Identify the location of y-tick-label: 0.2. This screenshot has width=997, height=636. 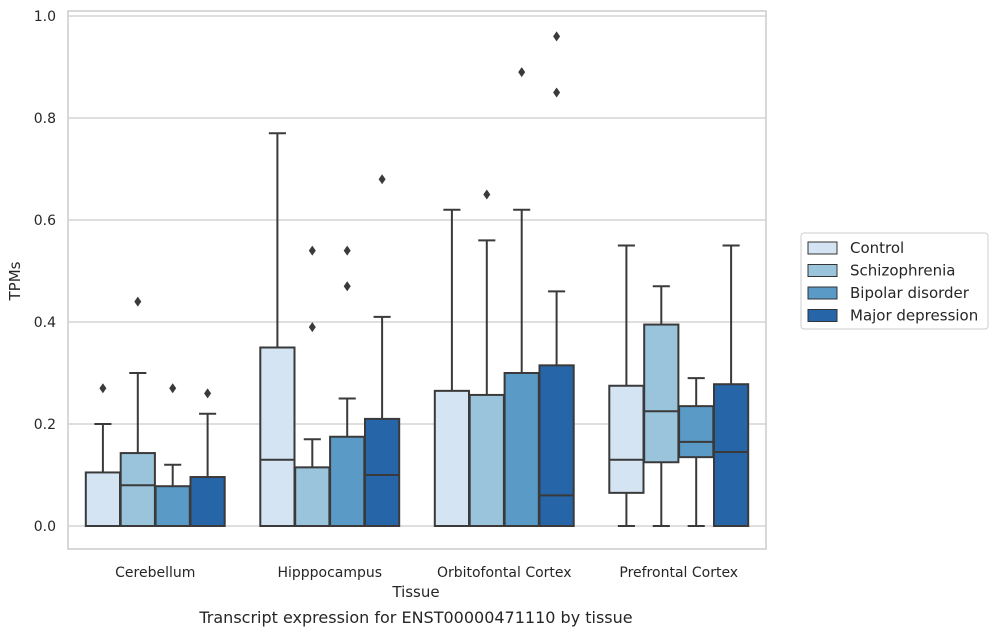
(45, 425).